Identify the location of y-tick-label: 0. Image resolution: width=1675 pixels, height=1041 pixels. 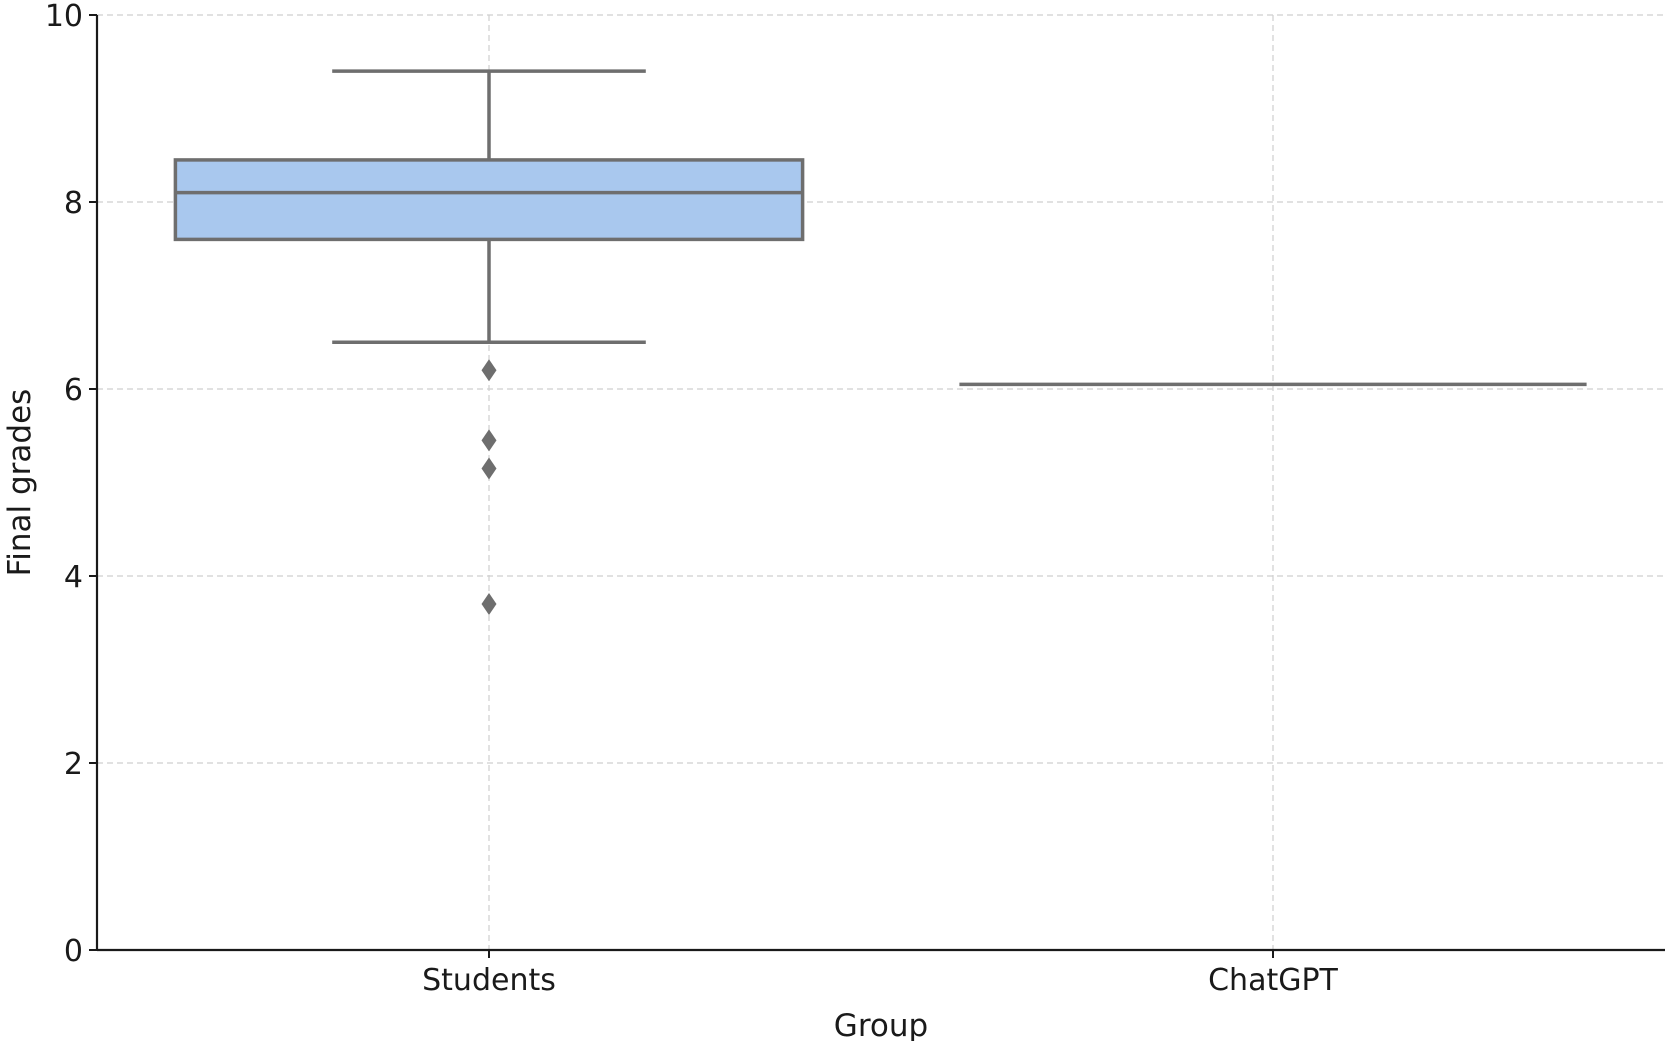
(73, 951).